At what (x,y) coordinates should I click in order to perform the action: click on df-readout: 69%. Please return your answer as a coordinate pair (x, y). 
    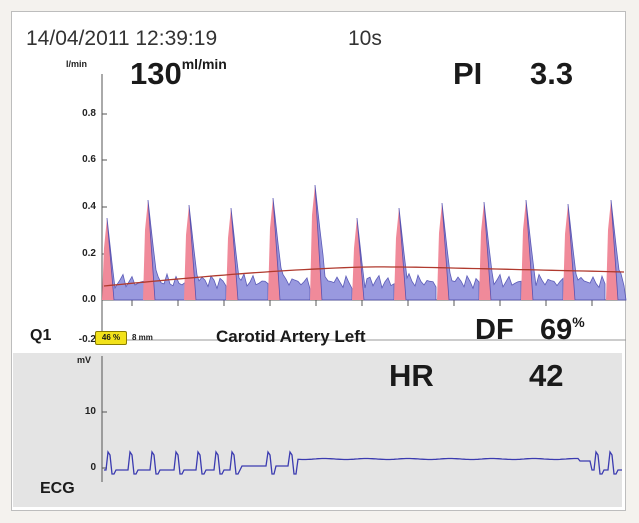
    Looking at the image, I should click on (562, 330).